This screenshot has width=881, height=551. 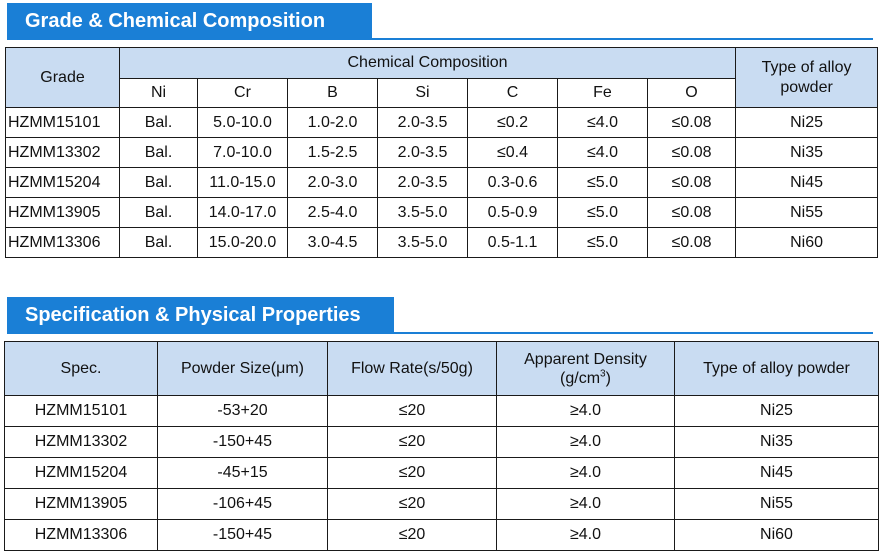 What do you see at coordinates (242, 212) in the screenshot?
I see `cell-cr: 14.0-17.0` at bounding box center [242, 212].